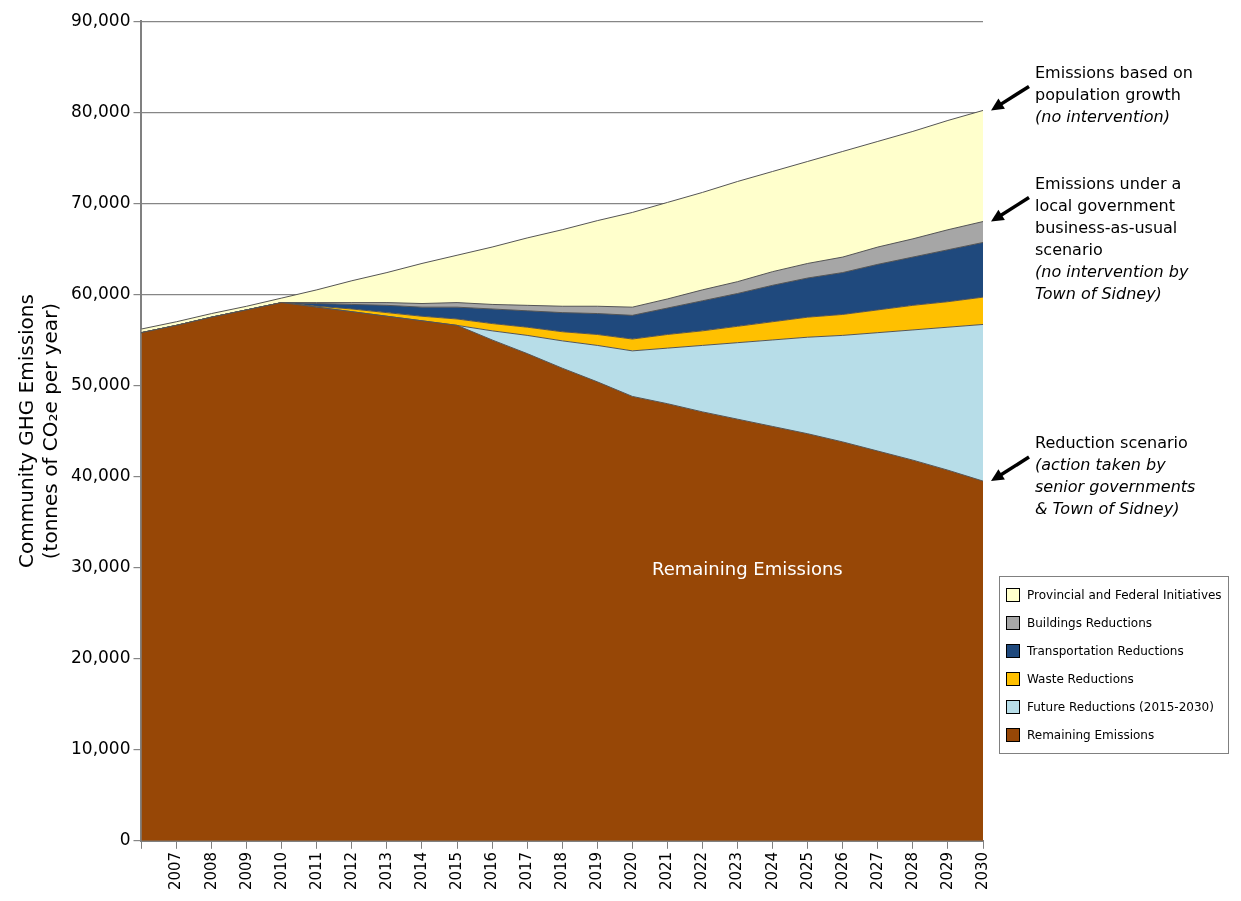 This screenshot has height=901, width=1241. I want to click on text: Remaining Emissions, so click(1091, 735).